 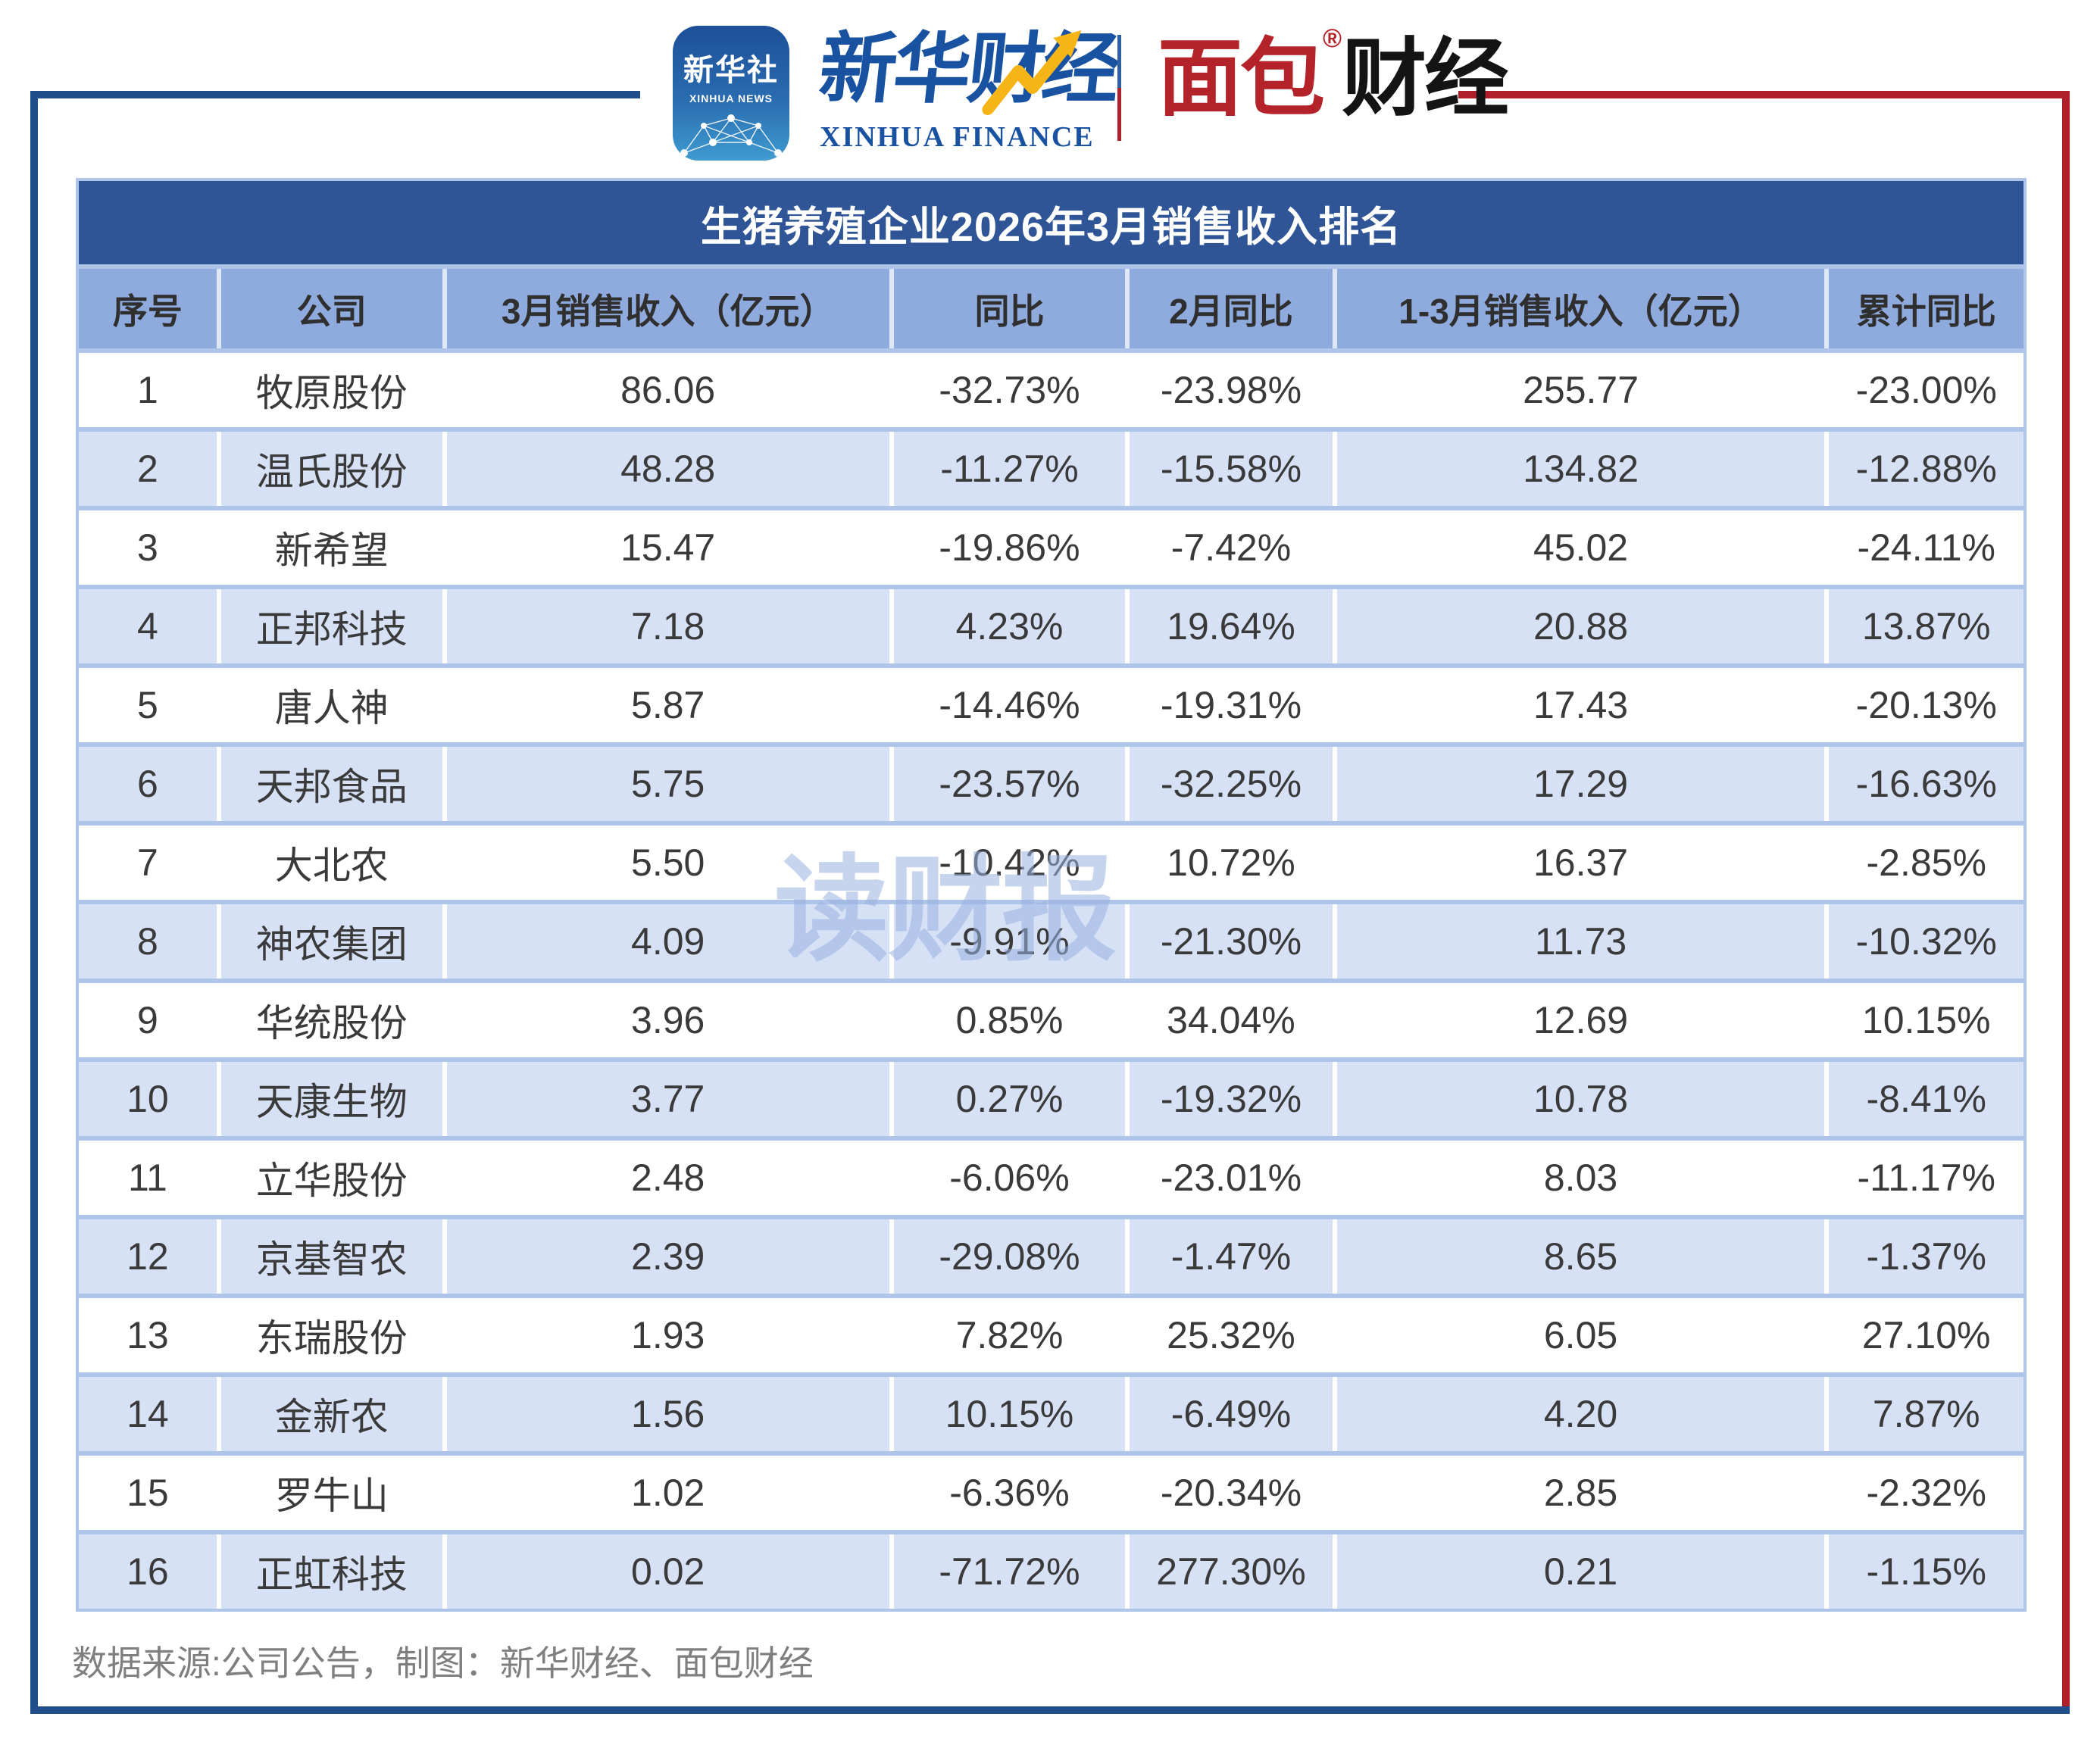 What do you see at coordinates (1581, 1414) in the screenshot?
I see `cell-cumulative-revenue: 4.20` at bounding box center [1581, 1414].